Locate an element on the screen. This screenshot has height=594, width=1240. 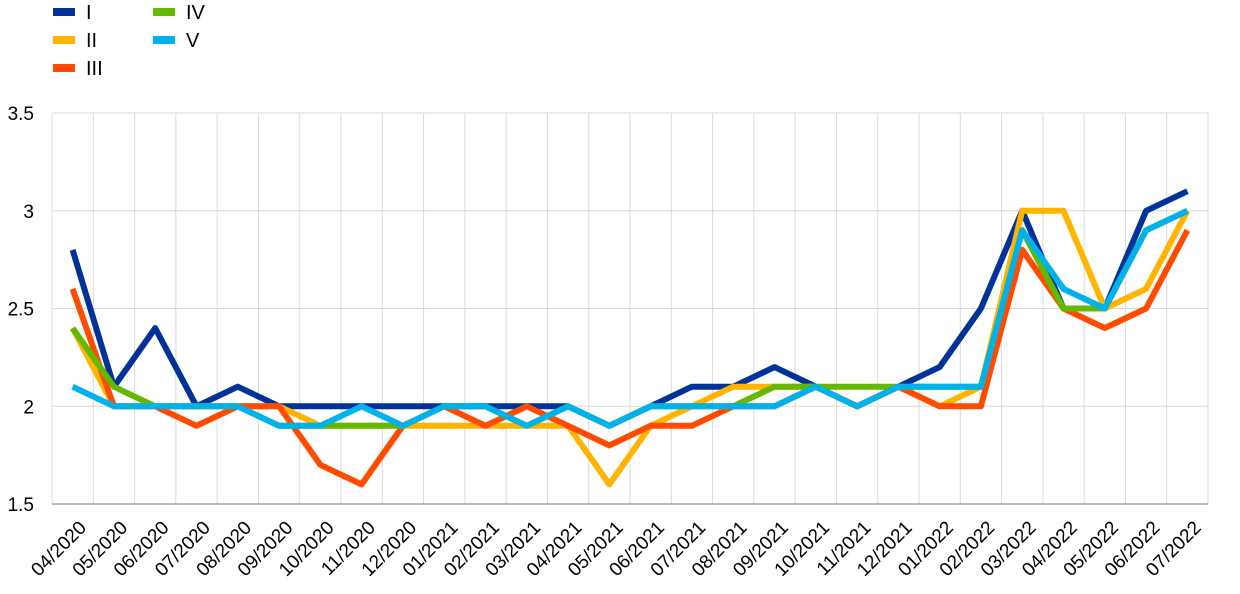
legend-label-II: II is located at coordinates (91, 41).